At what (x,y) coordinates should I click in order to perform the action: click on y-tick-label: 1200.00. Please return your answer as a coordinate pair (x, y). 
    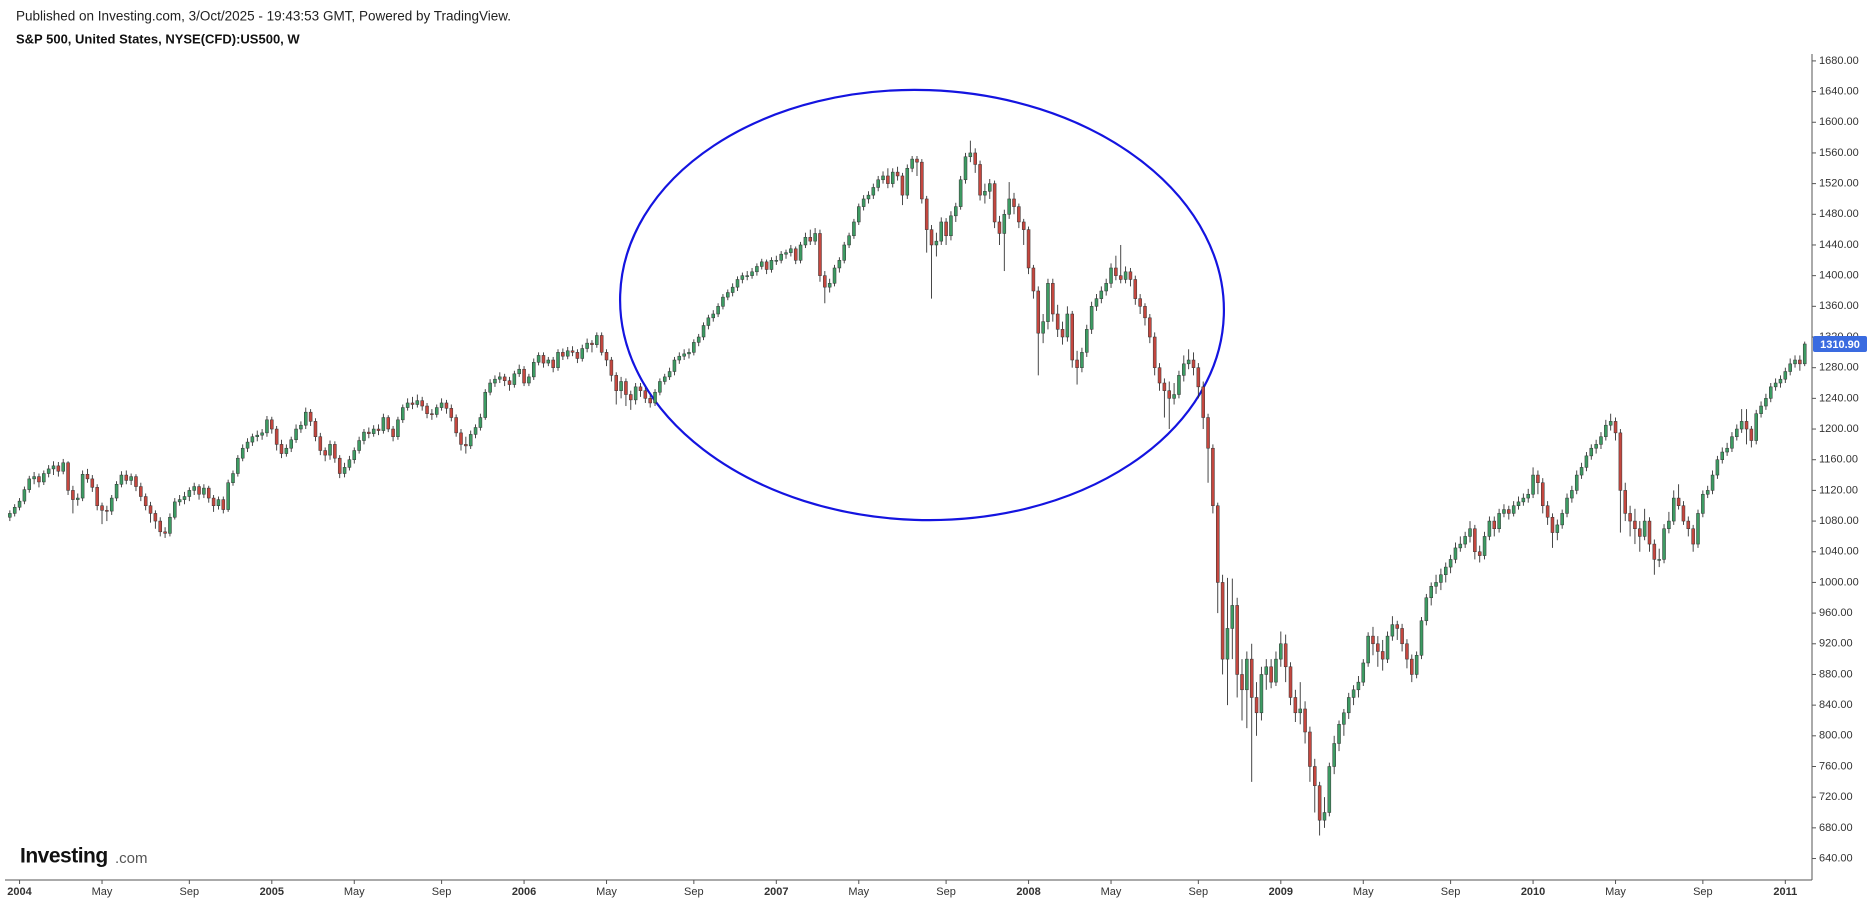
    Looking at the image, I should click on (1839, 429).